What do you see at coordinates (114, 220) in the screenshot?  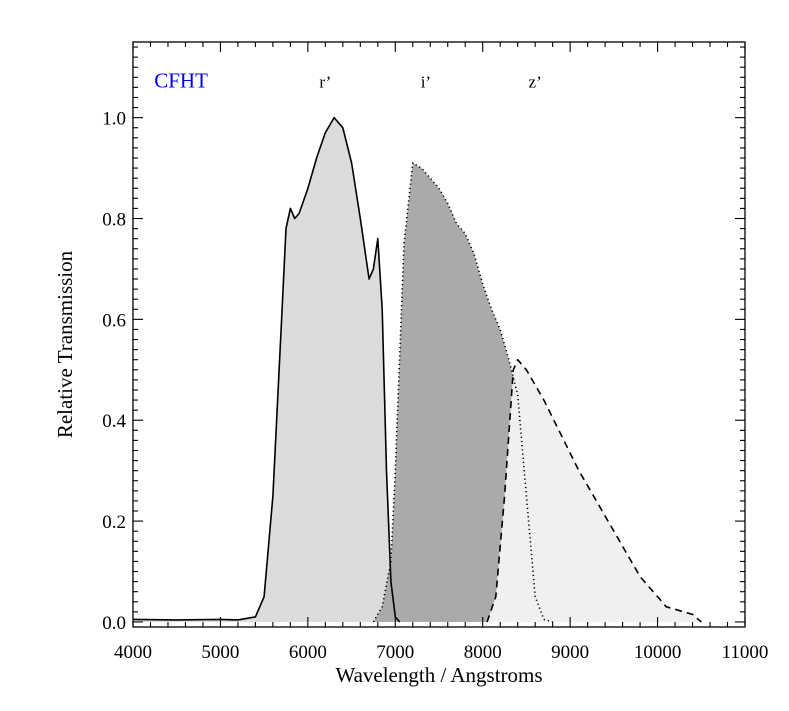 I see `y-tick-label: 0.8` at bounding box center [114, 220].